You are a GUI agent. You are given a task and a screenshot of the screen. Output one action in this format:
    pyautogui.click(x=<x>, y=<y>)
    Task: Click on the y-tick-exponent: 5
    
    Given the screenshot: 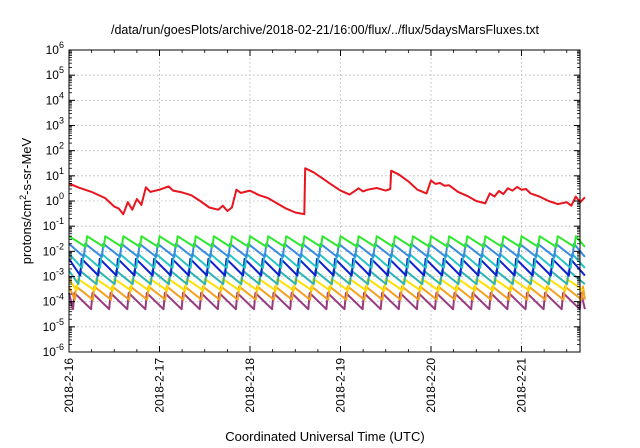 What is the action you would take?
    pyautogui.click(x=61, y=70)
    